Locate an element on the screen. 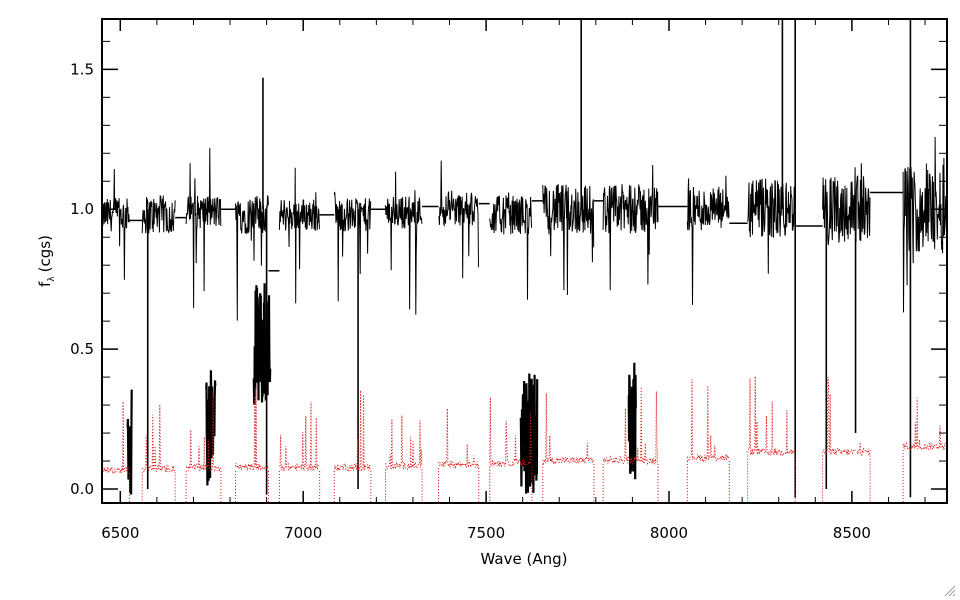 The height and width of the screenshot is (600, 960). x-tick-label: 6500 is located at coordinates (120, 533).